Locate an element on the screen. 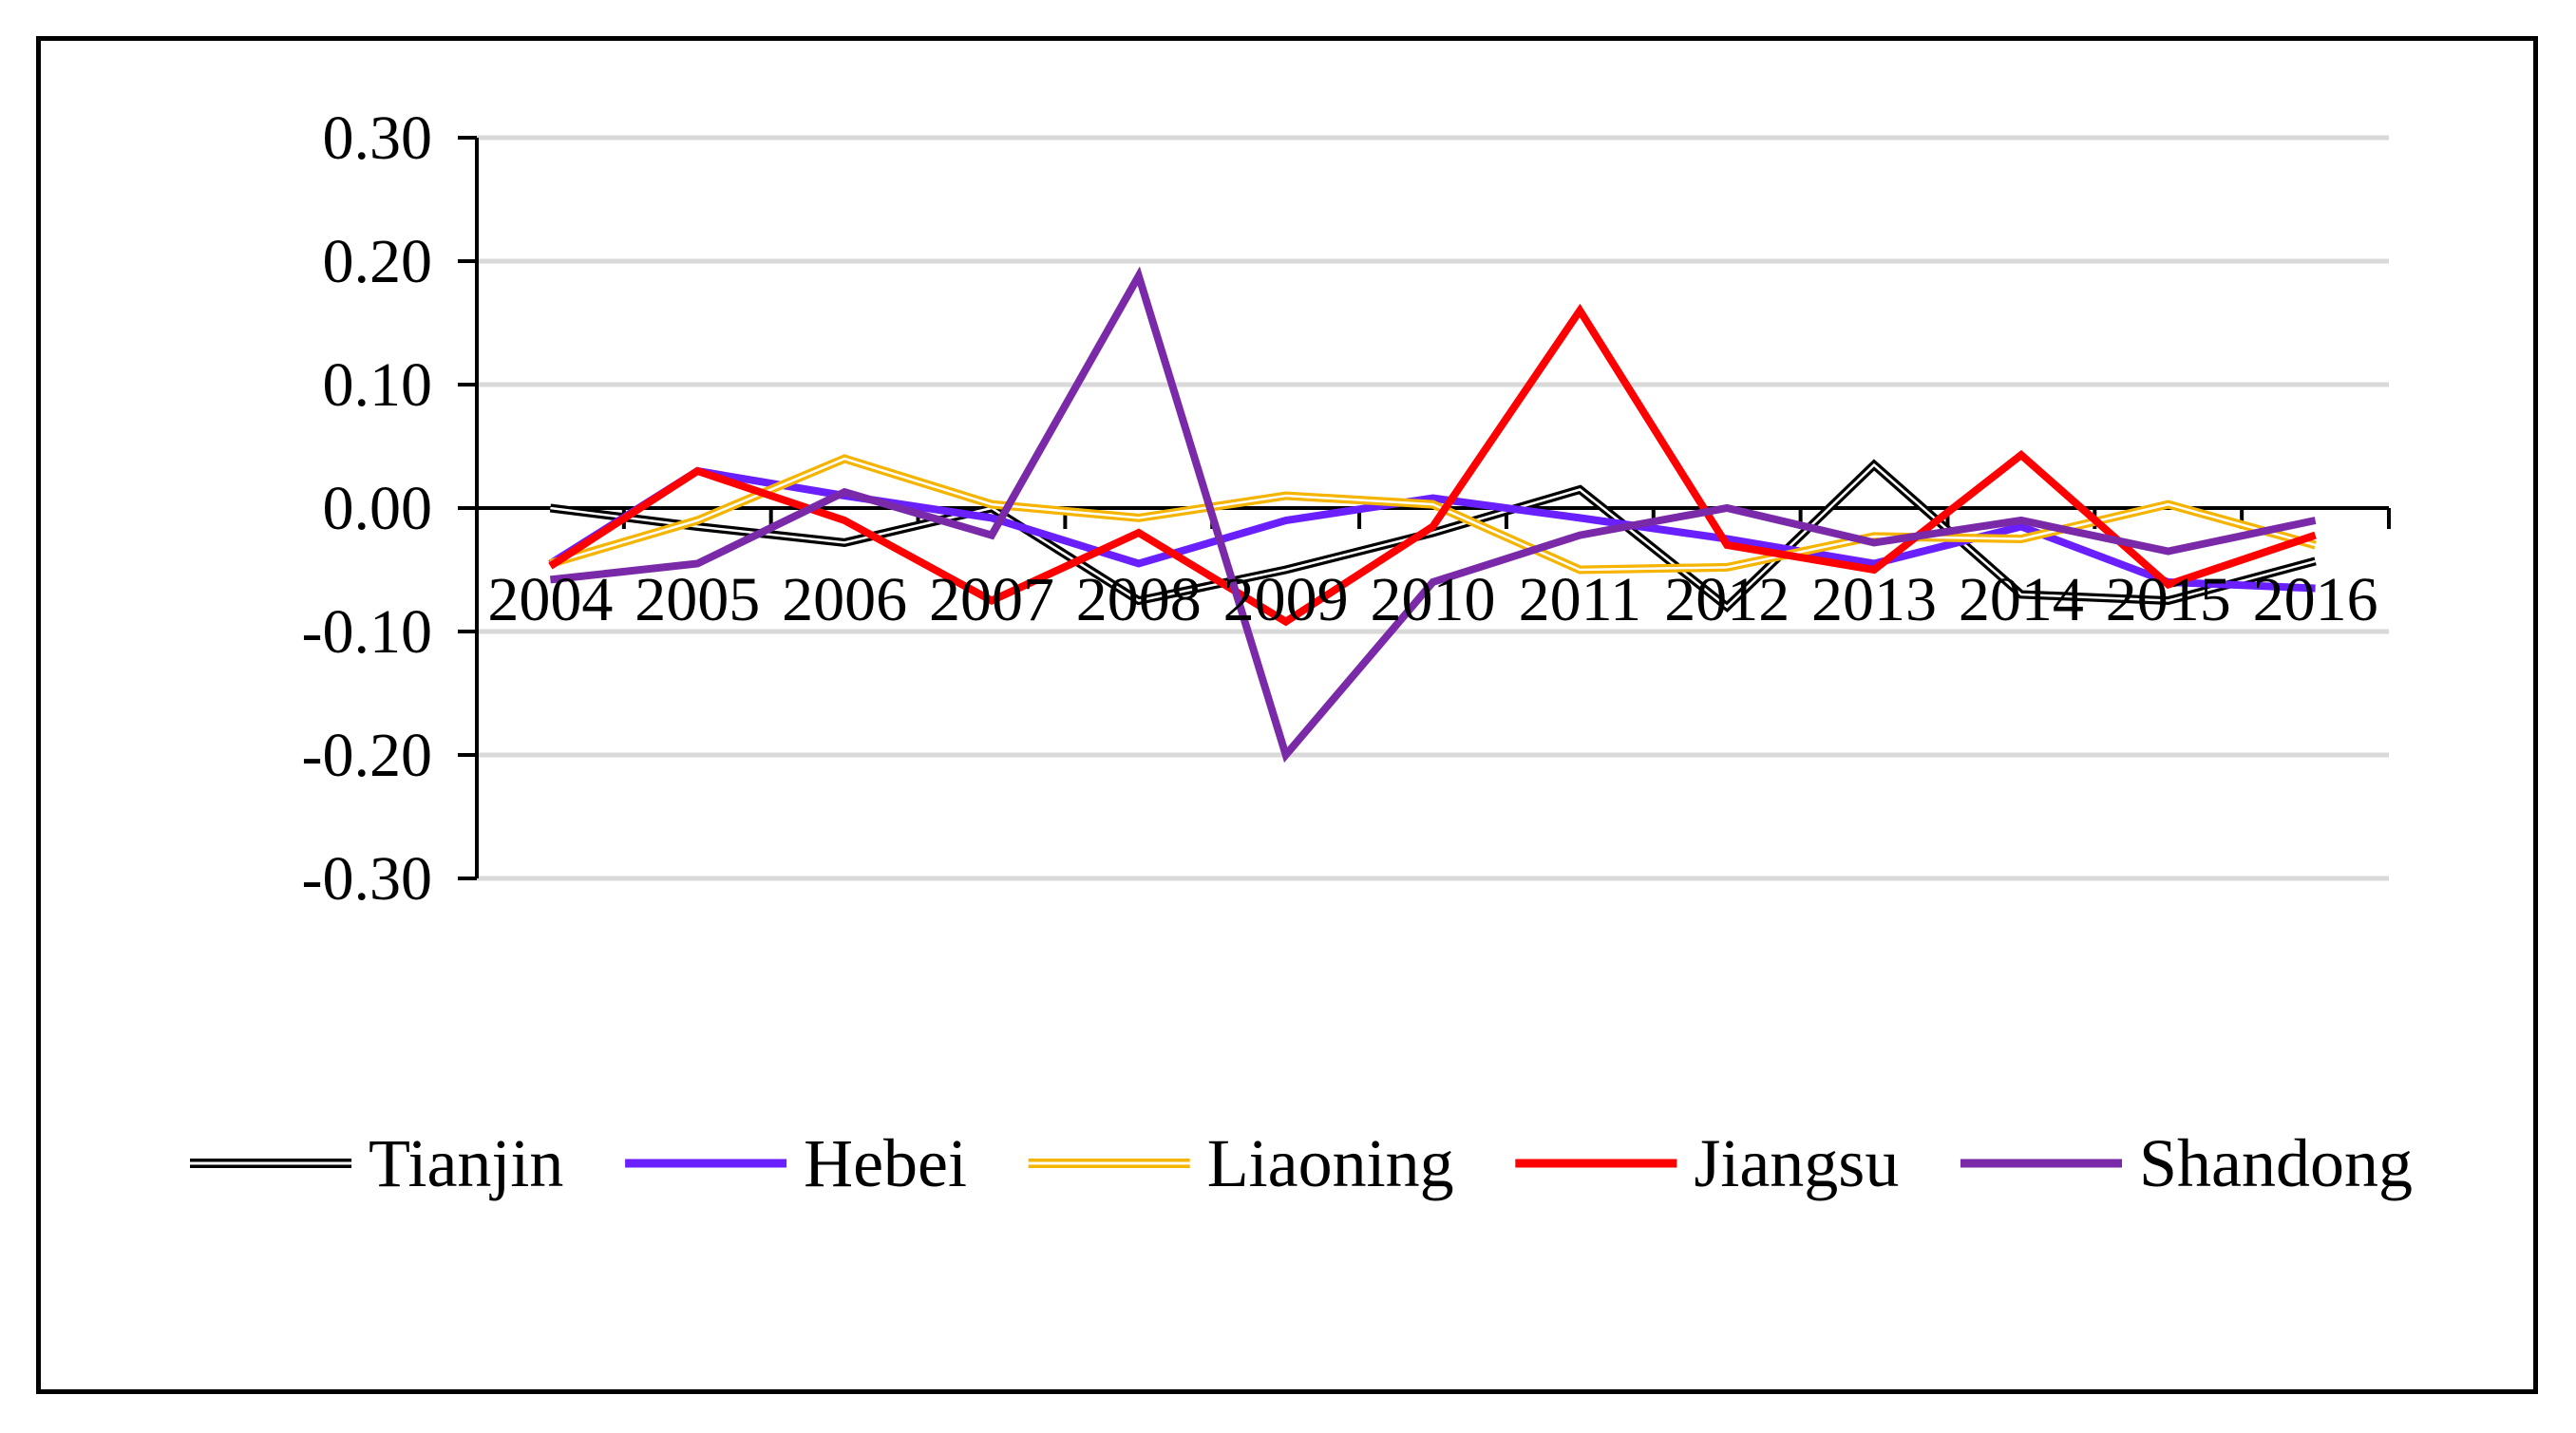  legend-label: Tianjin is located at coordinates (466, 1163).